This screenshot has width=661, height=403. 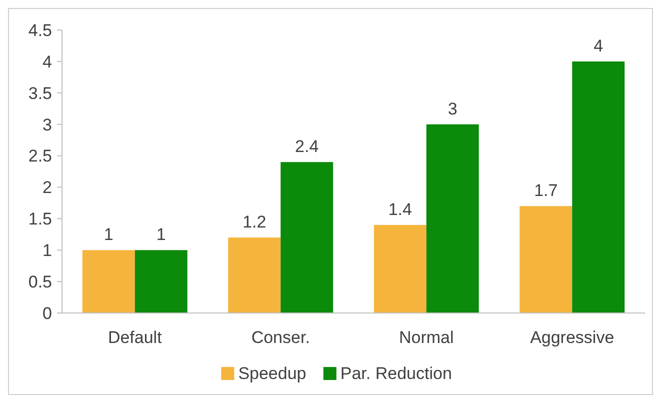 What do you see at coordinates (40, 219) in the screenshot?
I see `y-tick-label: 1.5` at bounding box center [40, 219].